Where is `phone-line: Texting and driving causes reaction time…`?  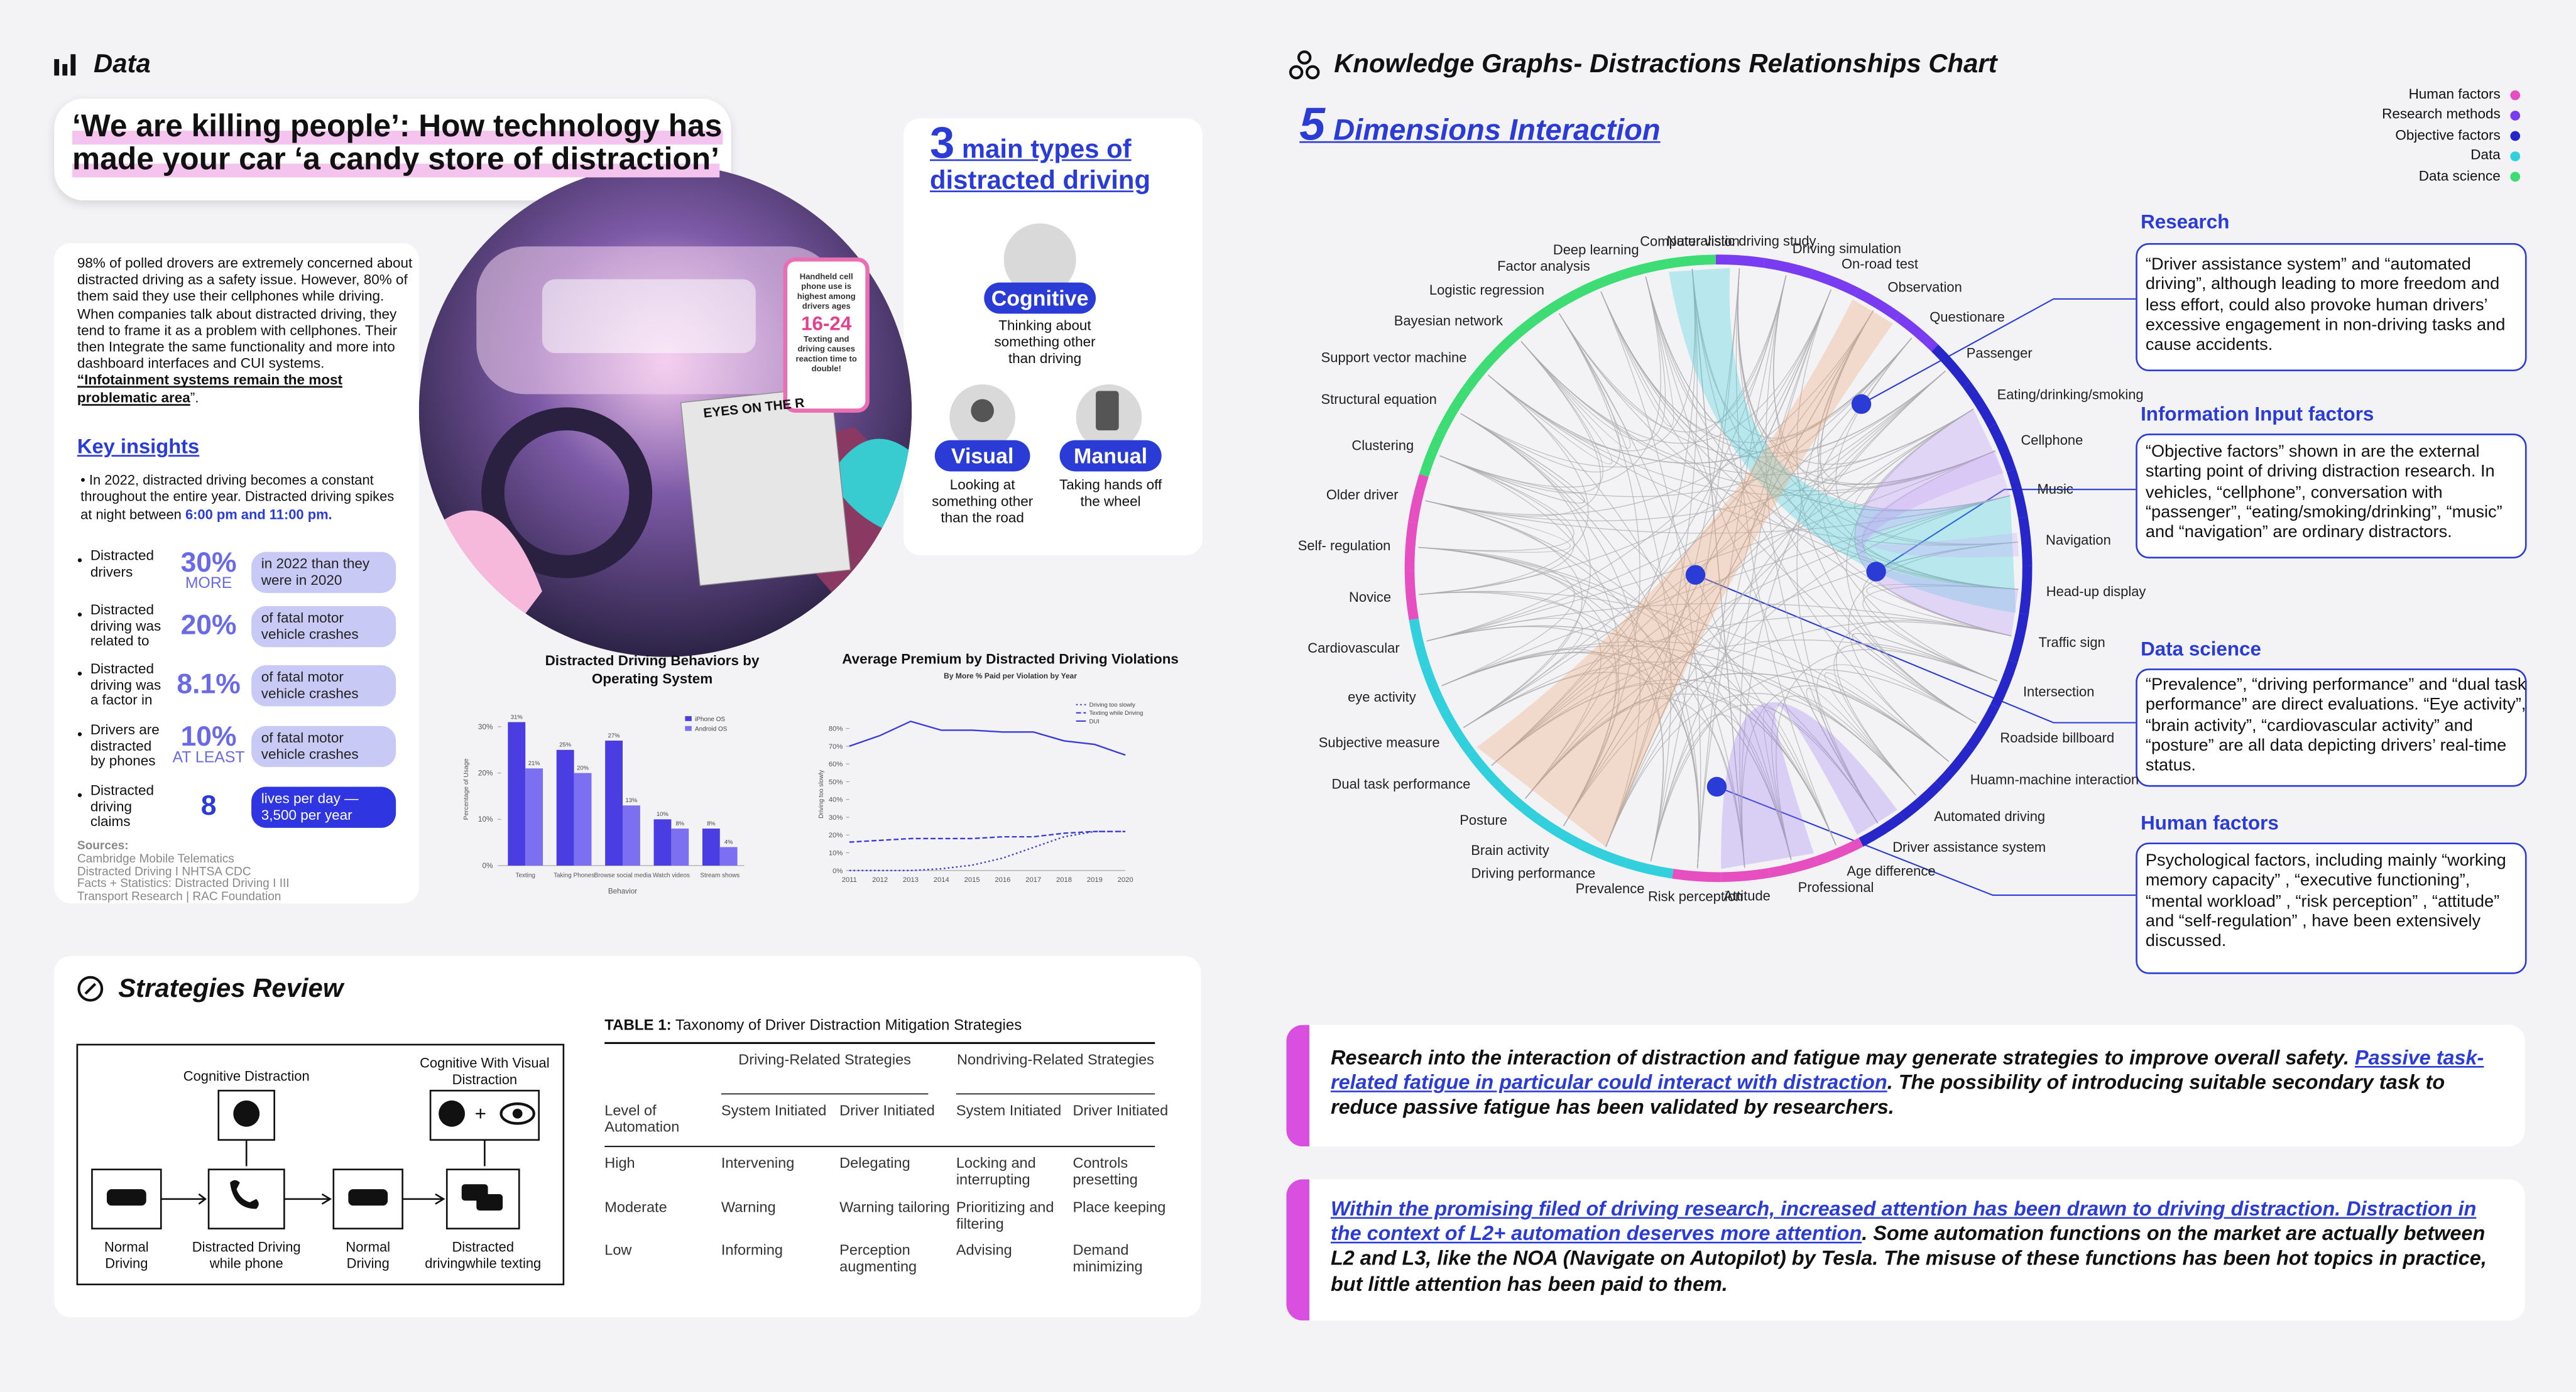
phone-line: Texting and driving causes reaction time… is located at coordinates (826, 355).